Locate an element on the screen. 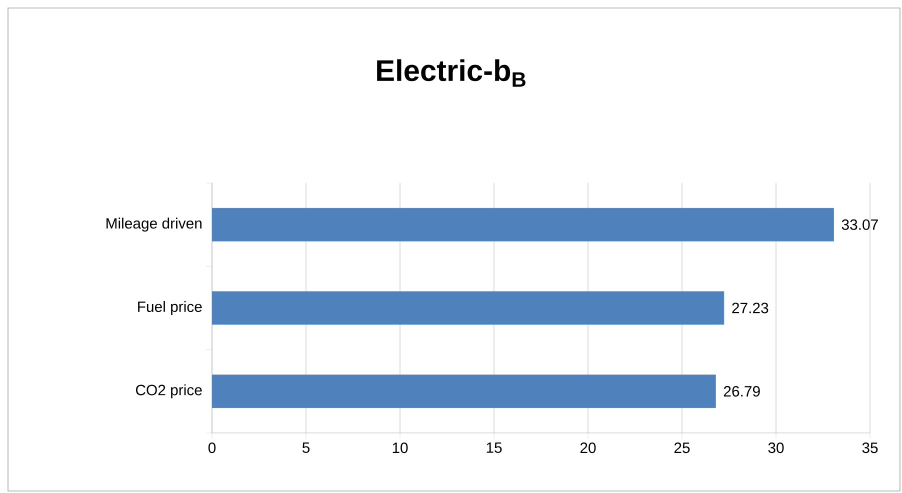 Image resolution: width=902 pixels, height=493 pixels. x-tick-label: 25 is located at coordinates (682, 448).